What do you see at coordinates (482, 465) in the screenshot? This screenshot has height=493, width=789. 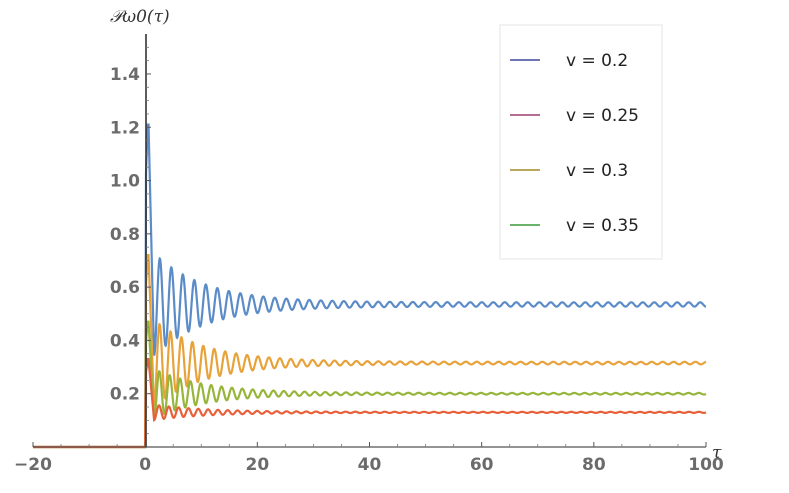 I see `x-tick-label: 60` at bounding box center [482, 465].